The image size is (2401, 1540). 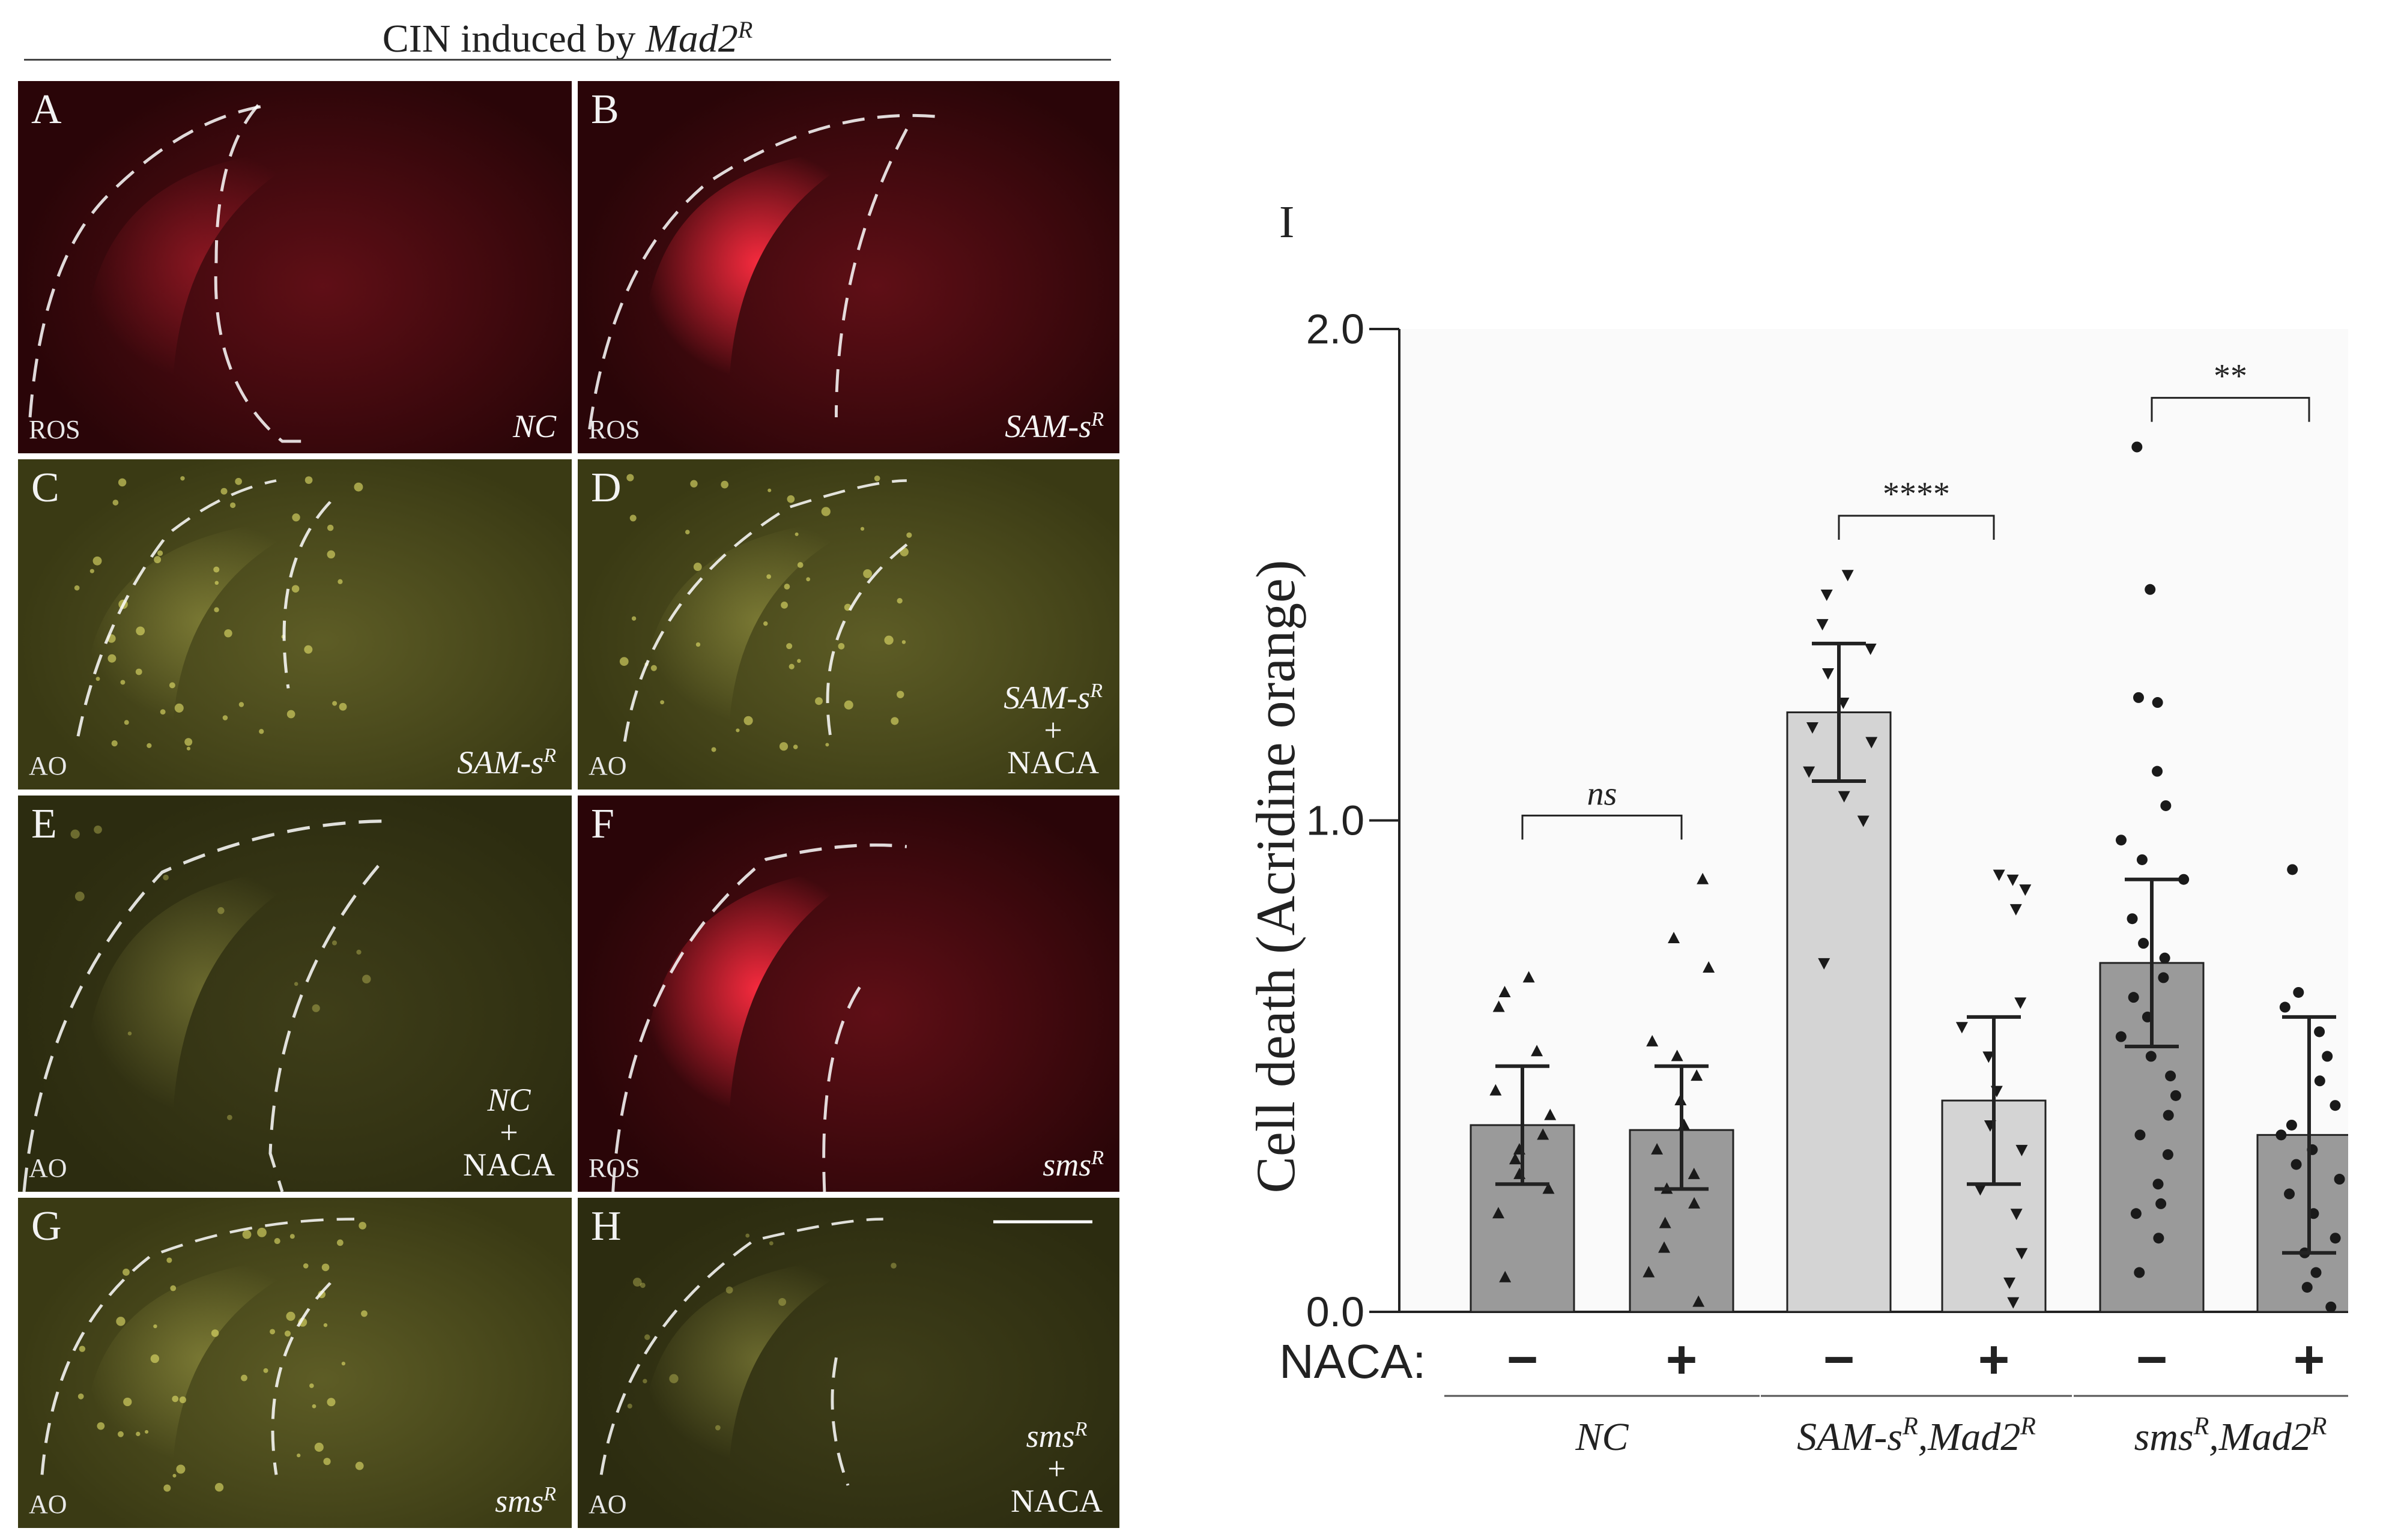 I want to click on chart-y-axis-label: Cell death (Acridine orange), so click(x=1275, y=877).